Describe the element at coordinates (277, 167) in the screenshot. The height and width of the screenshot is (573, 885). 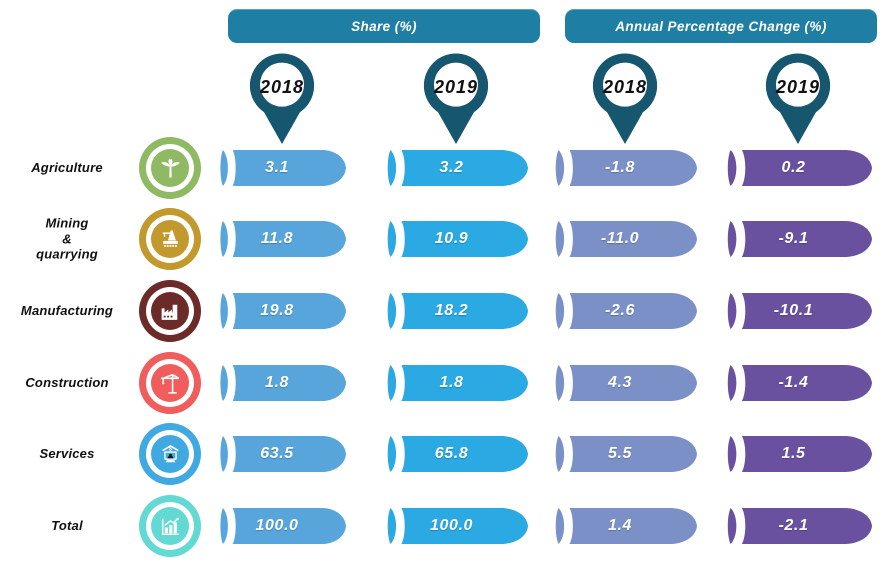
I see `bar-value: 3.1` at that location.